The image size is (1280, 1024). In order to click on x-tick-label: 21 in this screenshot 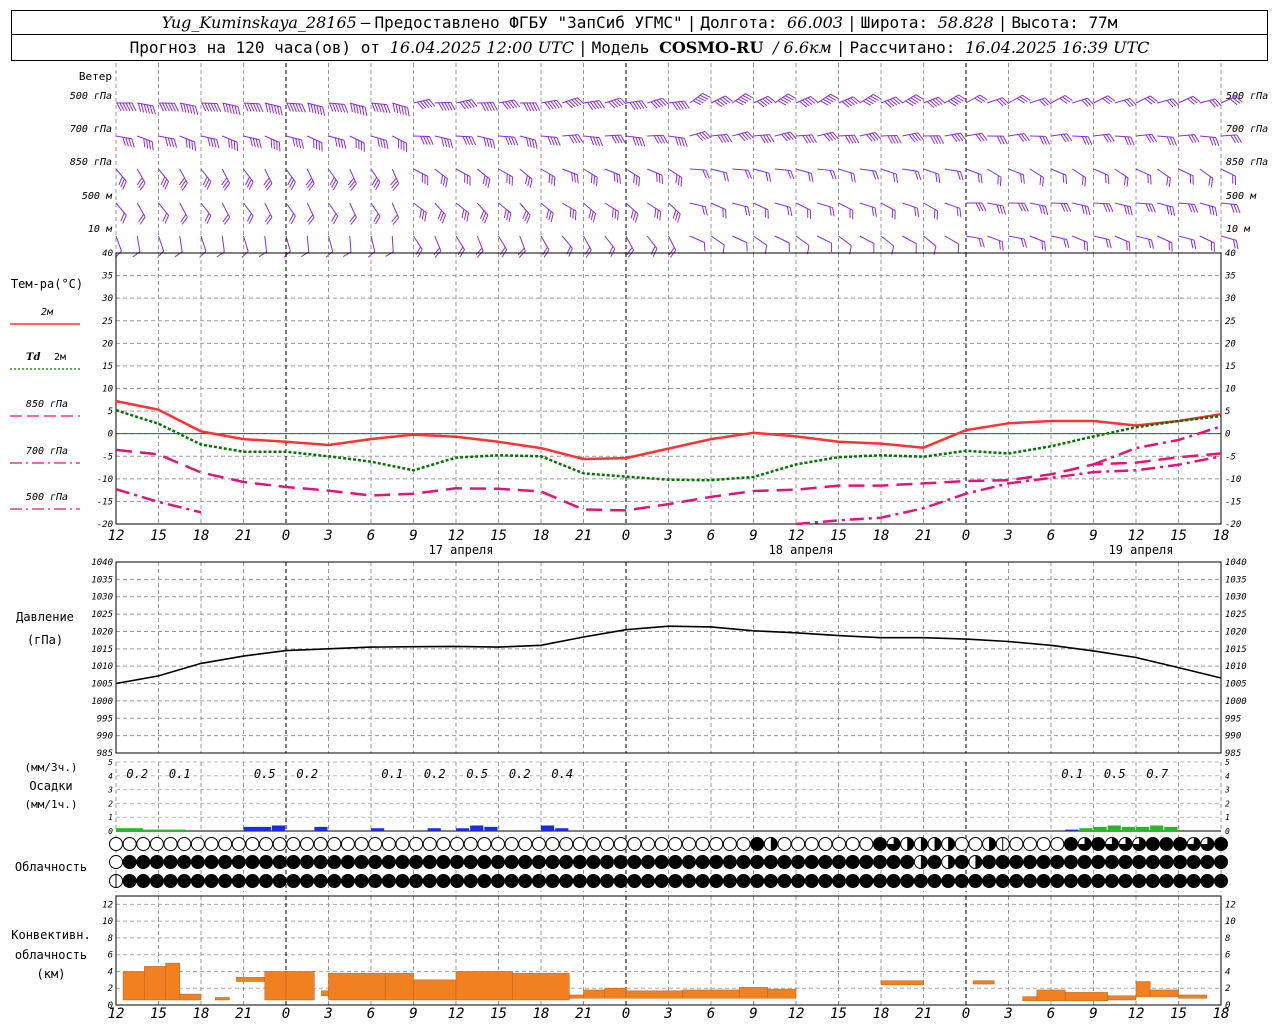, I will do `click(583, 536)`.